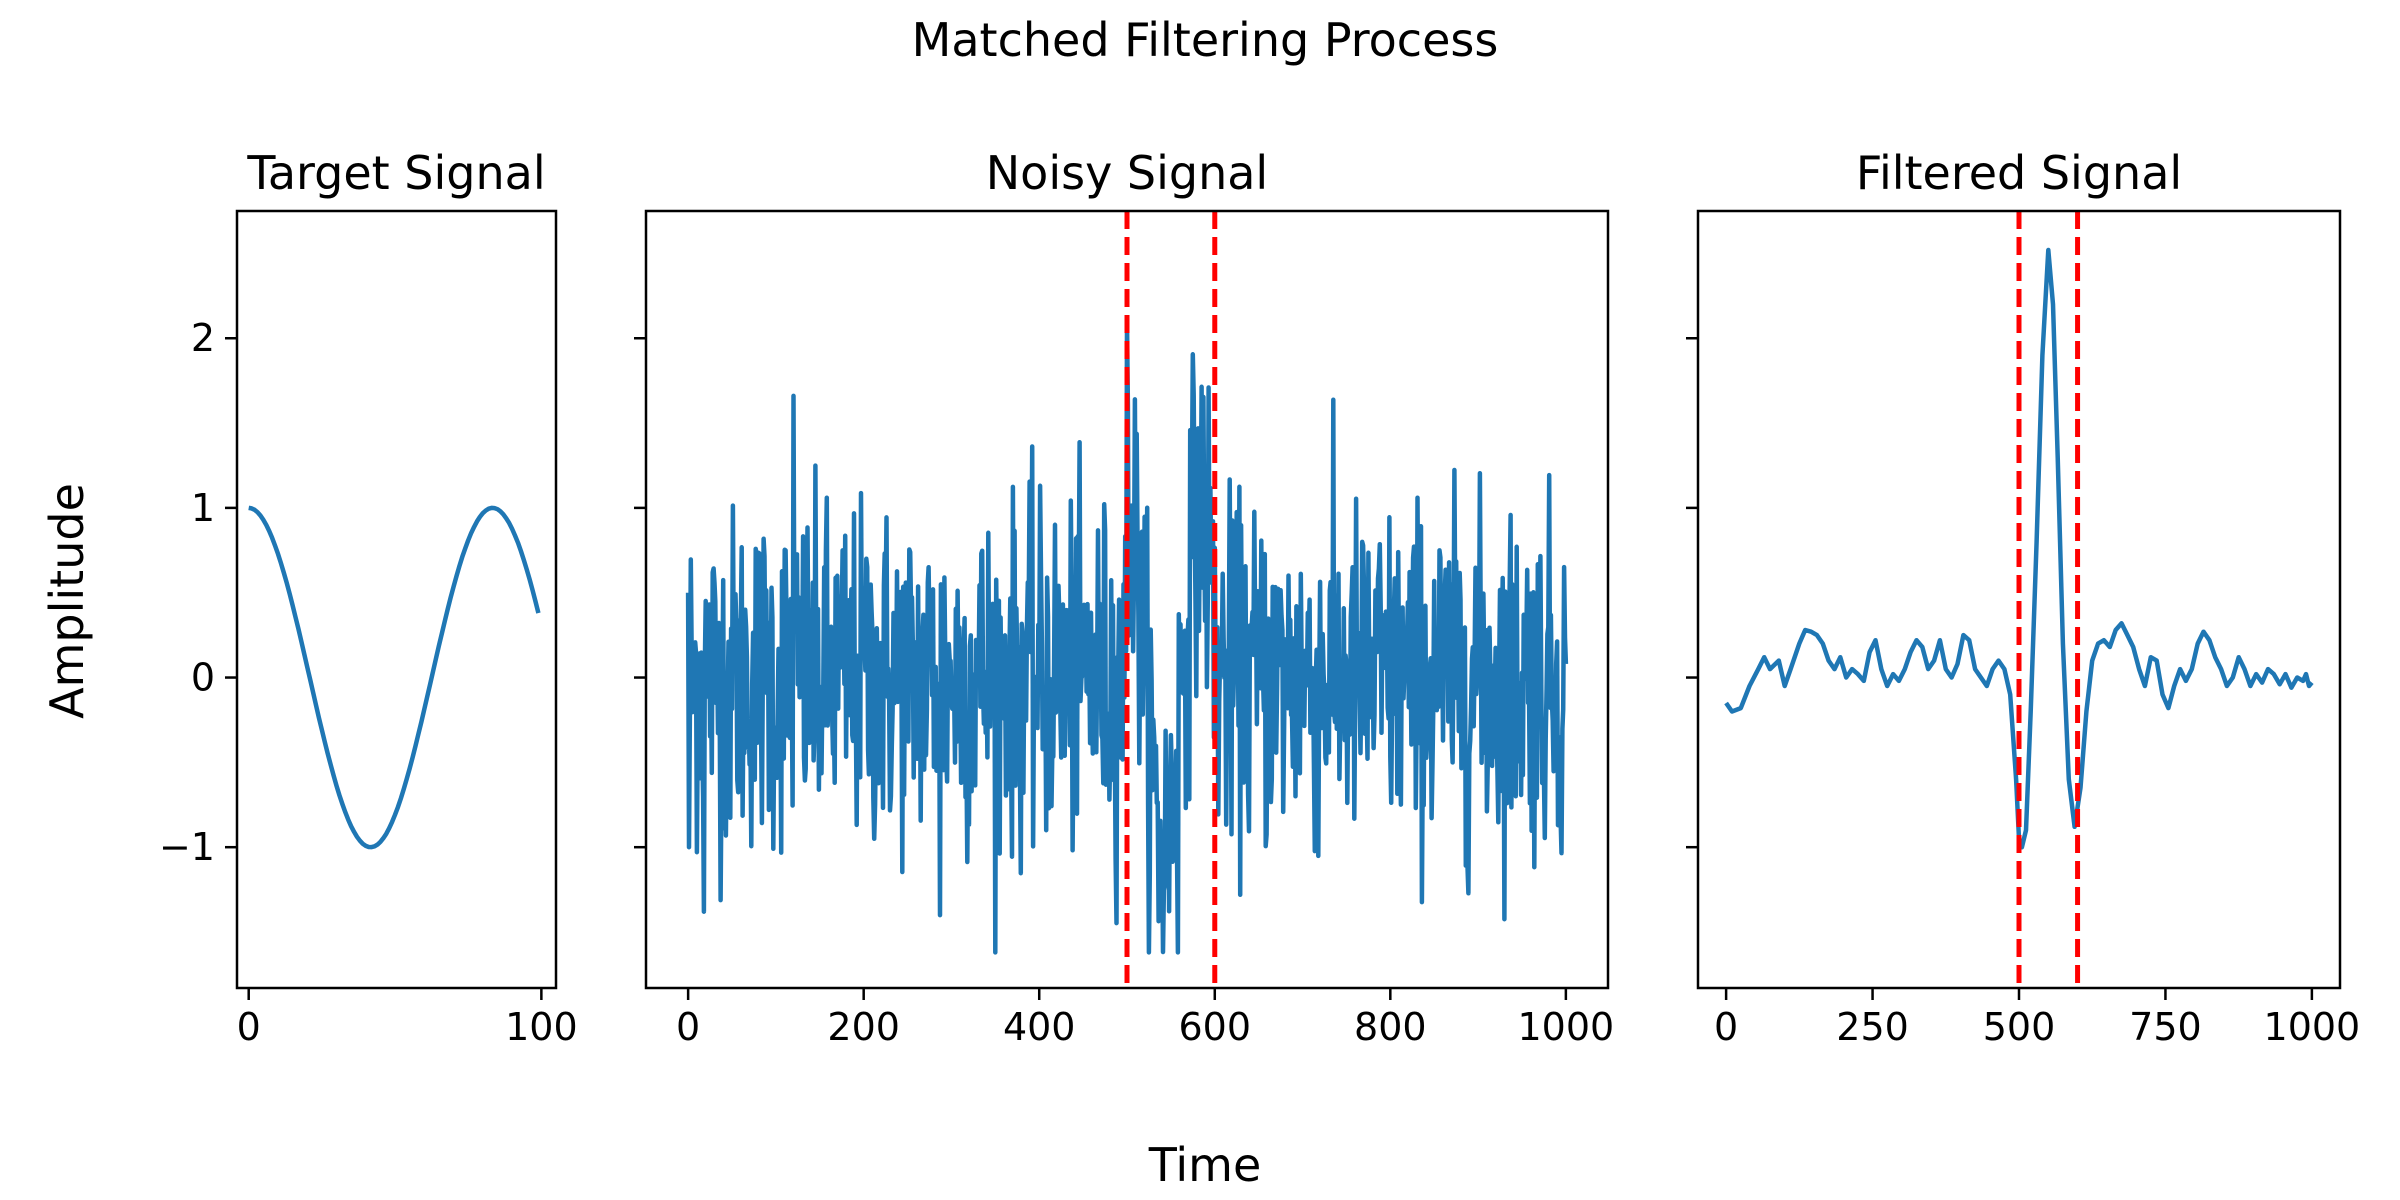 Image resolution: width=2400 pixels, height=1200 pixels. What do you see at coordinates (1205, 40) in the screenshot?
I see `figure-title: Matched Filtering Process` at bounding box center [1205, 40].